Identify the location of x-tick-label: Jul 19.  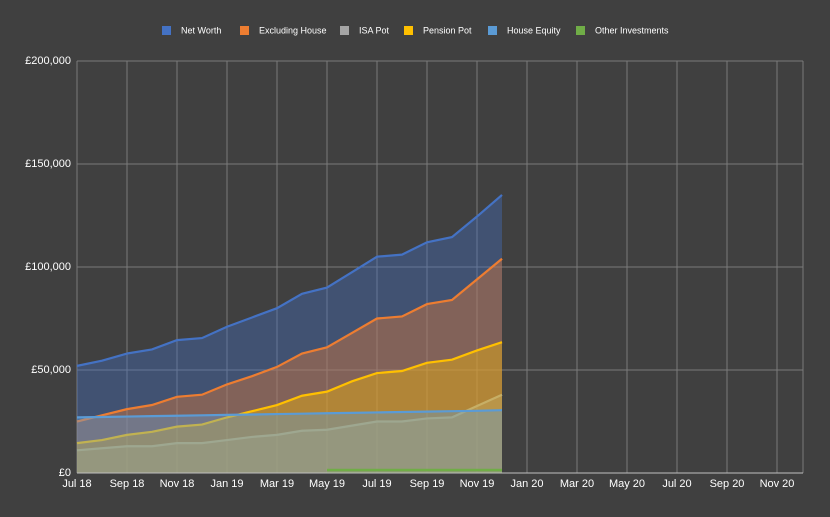
(376, 484).